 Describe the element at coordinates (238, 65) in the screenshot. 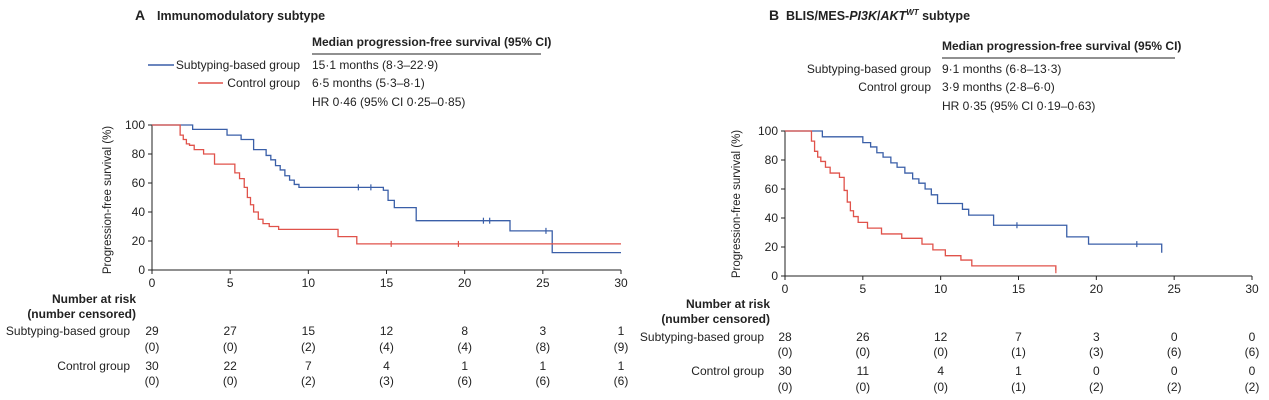

I see `panel-a-legend-subtyping: Subtyping-based group` at that location.